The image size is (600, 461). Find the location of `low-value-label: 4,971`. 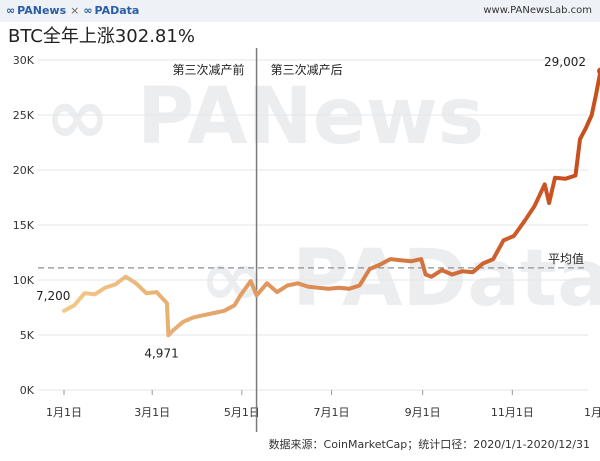

low-value-label: 4,971 is located at coordinates (161, 353).